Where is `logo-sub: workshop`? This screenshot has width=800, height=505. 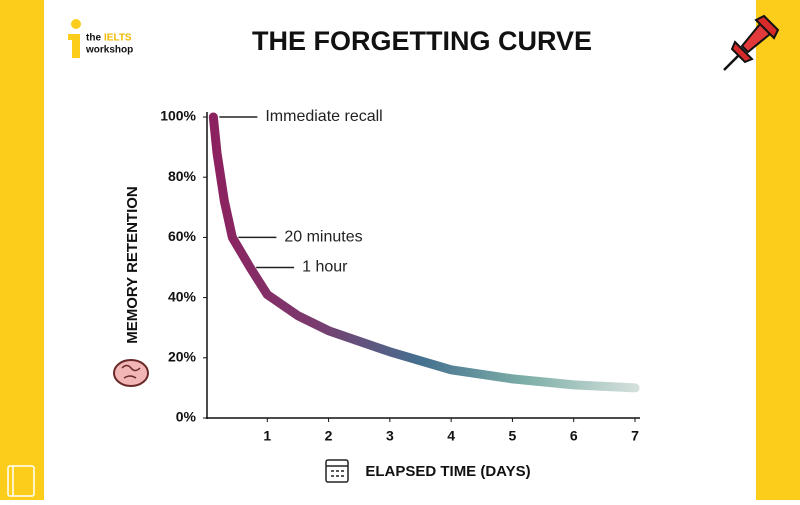
logo-sub: workshop is located at coordinates (109, 50).